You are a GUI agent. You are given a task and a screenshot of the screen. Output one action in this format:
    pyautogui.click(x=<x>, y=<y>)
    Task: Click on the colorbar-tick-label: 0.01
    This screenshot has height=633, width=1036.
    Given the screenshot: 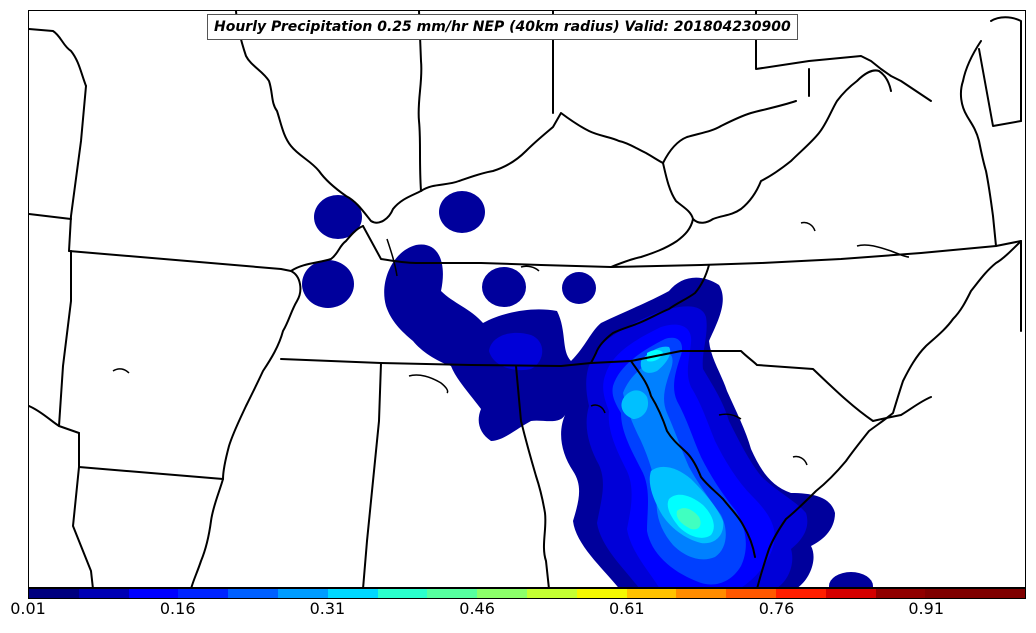 What is the action you would take?
    pyautogui.click(x=28, y=608)
    